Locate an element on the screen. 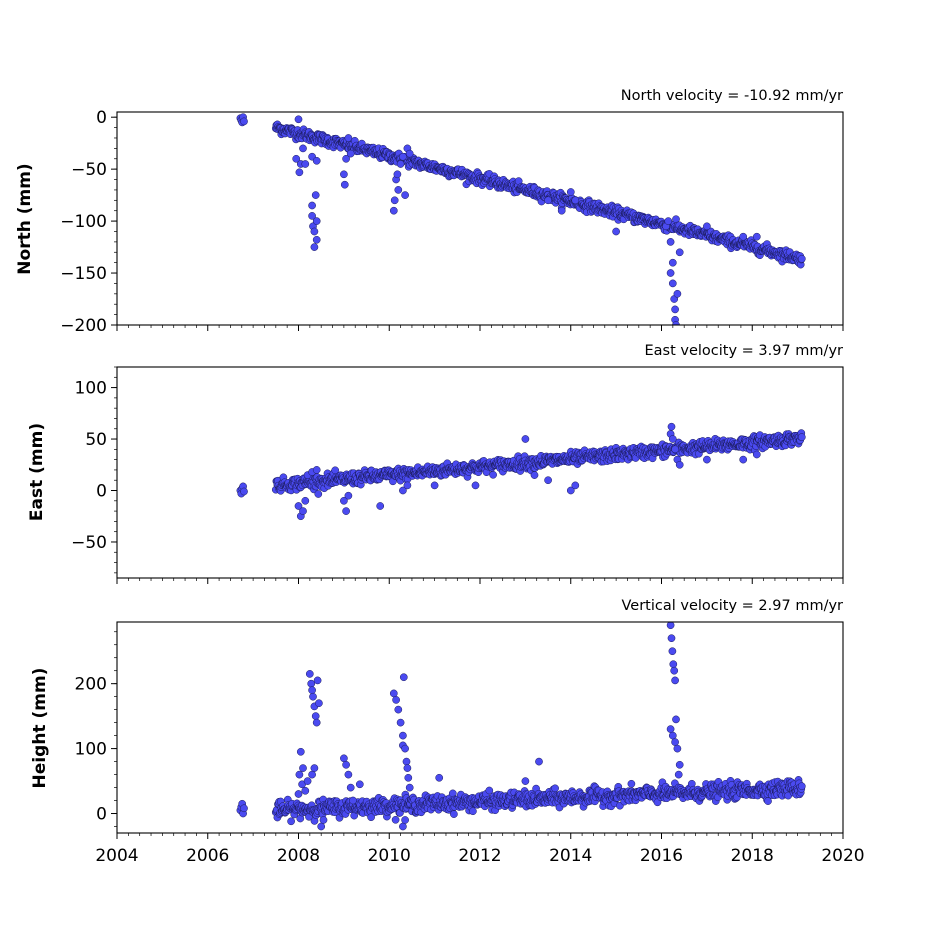 Image resolution: width=937 pixels, height=937 pixels. y-tick-label: 50 is located at coordinates (96, 440).